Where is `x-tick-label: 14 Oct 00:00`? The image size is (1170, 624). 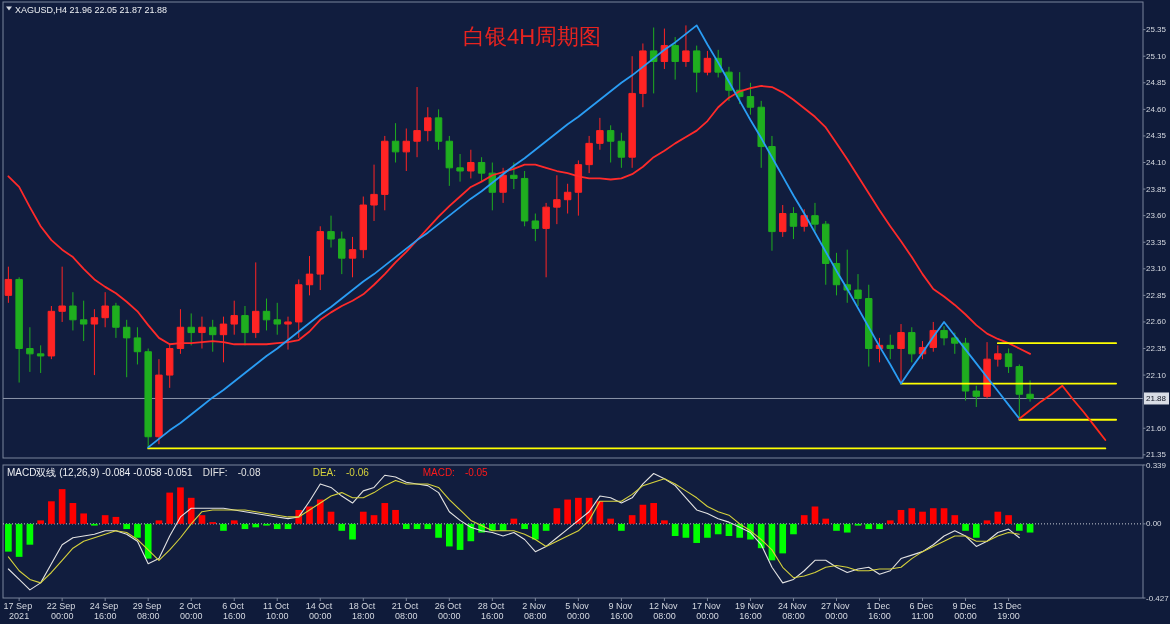 x-tick-label: 14 Oct 00:00 is located at coordinates (319, 611).